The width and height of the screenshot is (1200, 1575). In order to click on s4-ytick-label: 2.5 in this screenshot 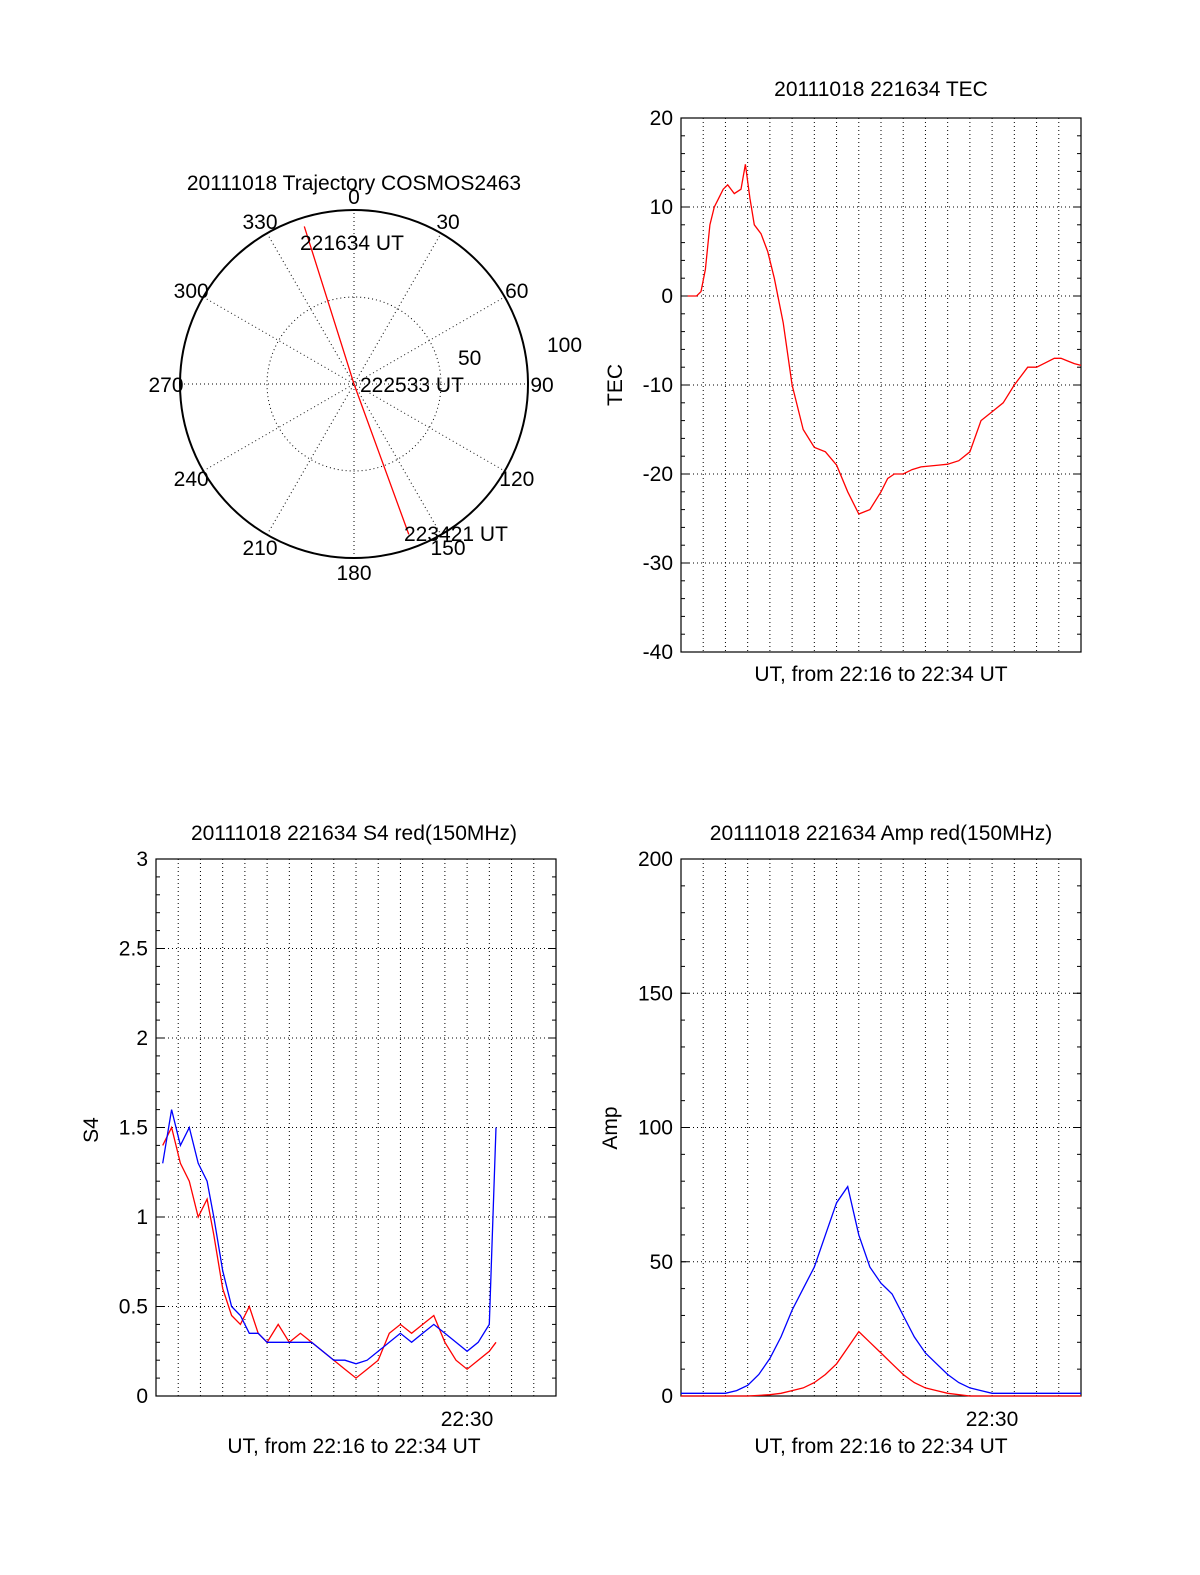, I will do `click(133, 949)`.